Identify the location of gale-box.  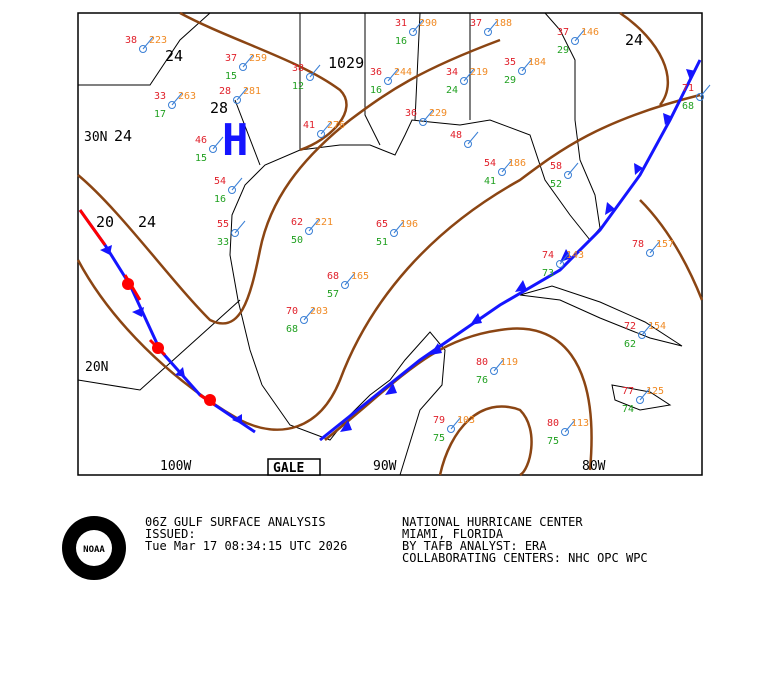
(294, 467).